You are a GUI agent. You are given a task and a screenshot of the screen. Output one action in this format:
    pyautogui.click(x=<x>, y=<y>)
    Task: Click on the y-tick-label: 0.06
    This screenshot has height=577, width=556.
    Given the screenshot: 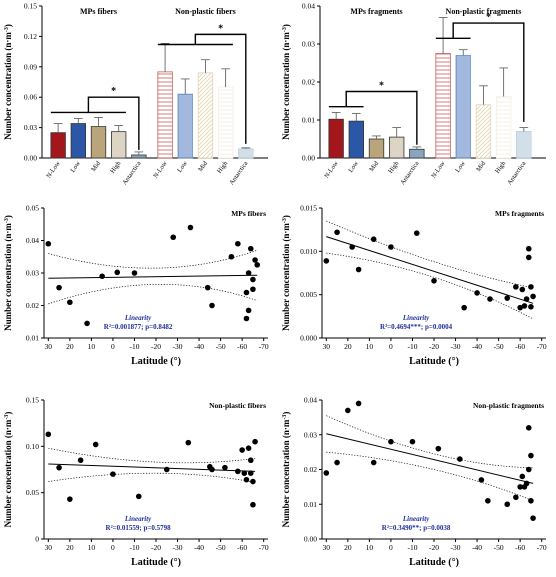 What is the action you would take?
    pyautogui.click(x=30, y=97)
    